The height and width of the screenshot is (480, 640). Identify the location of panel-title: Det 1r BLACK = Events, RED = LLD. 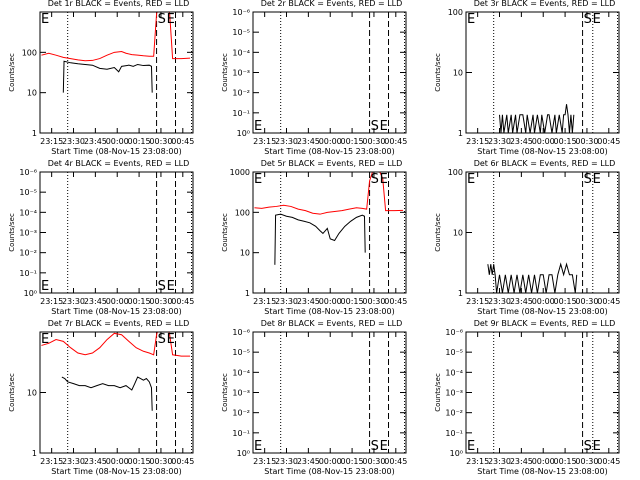
(119, 4).